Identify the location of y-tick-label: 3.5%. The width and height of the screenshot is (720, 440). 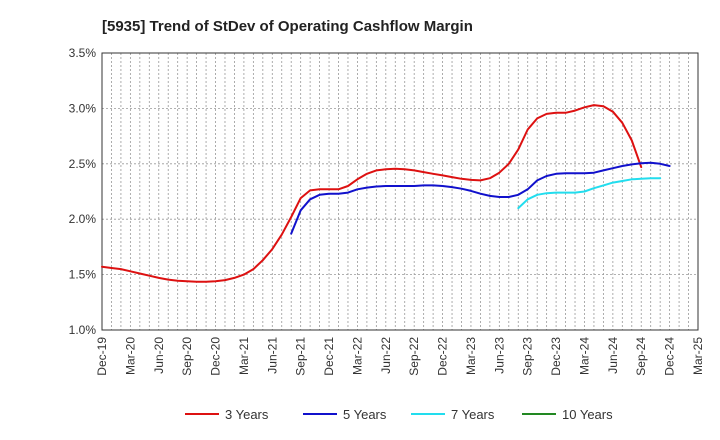
(83, 53).